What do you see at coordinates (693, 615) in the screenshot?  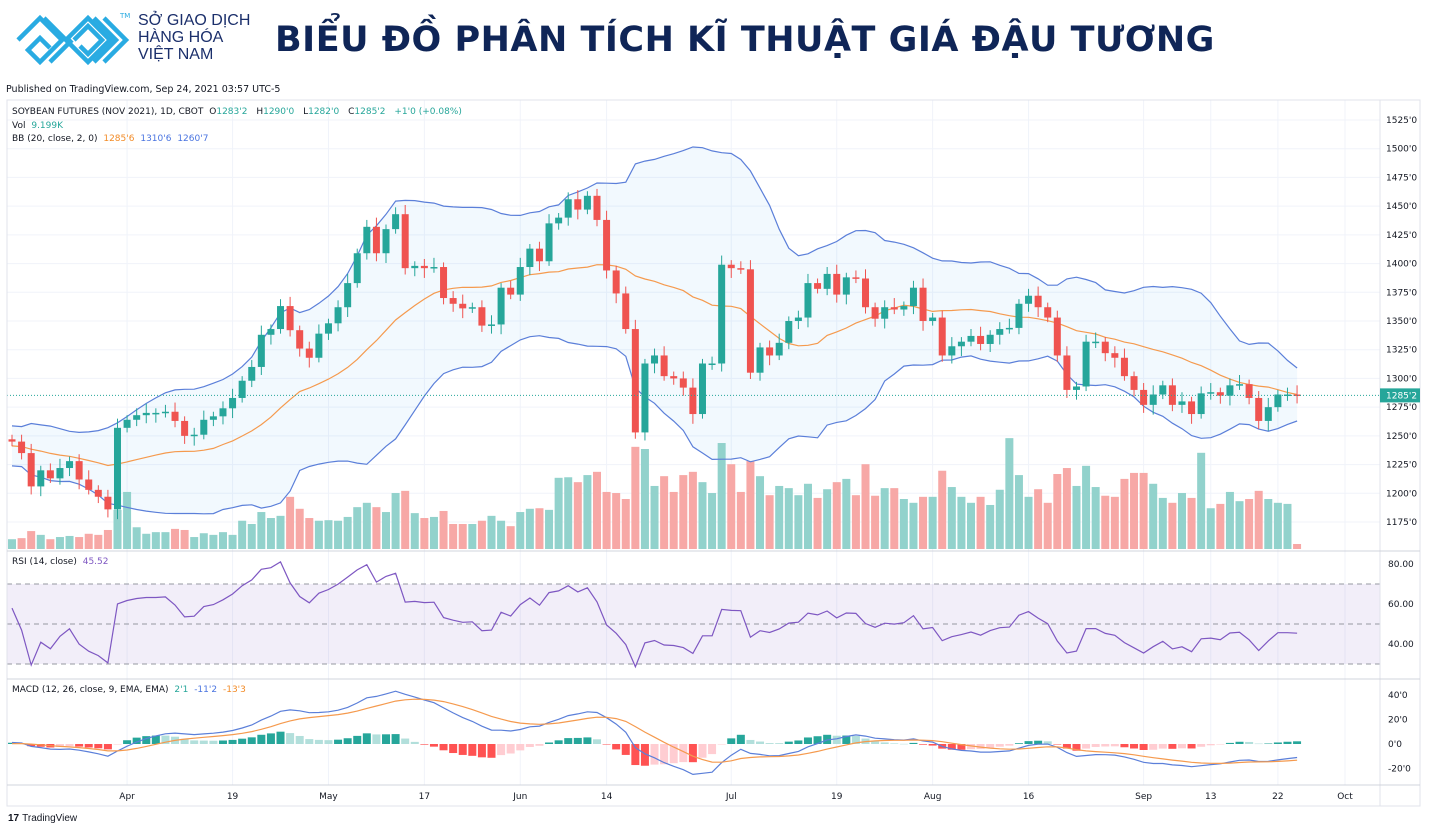 I see `rsi-pane` at bounding box center [693, 615].